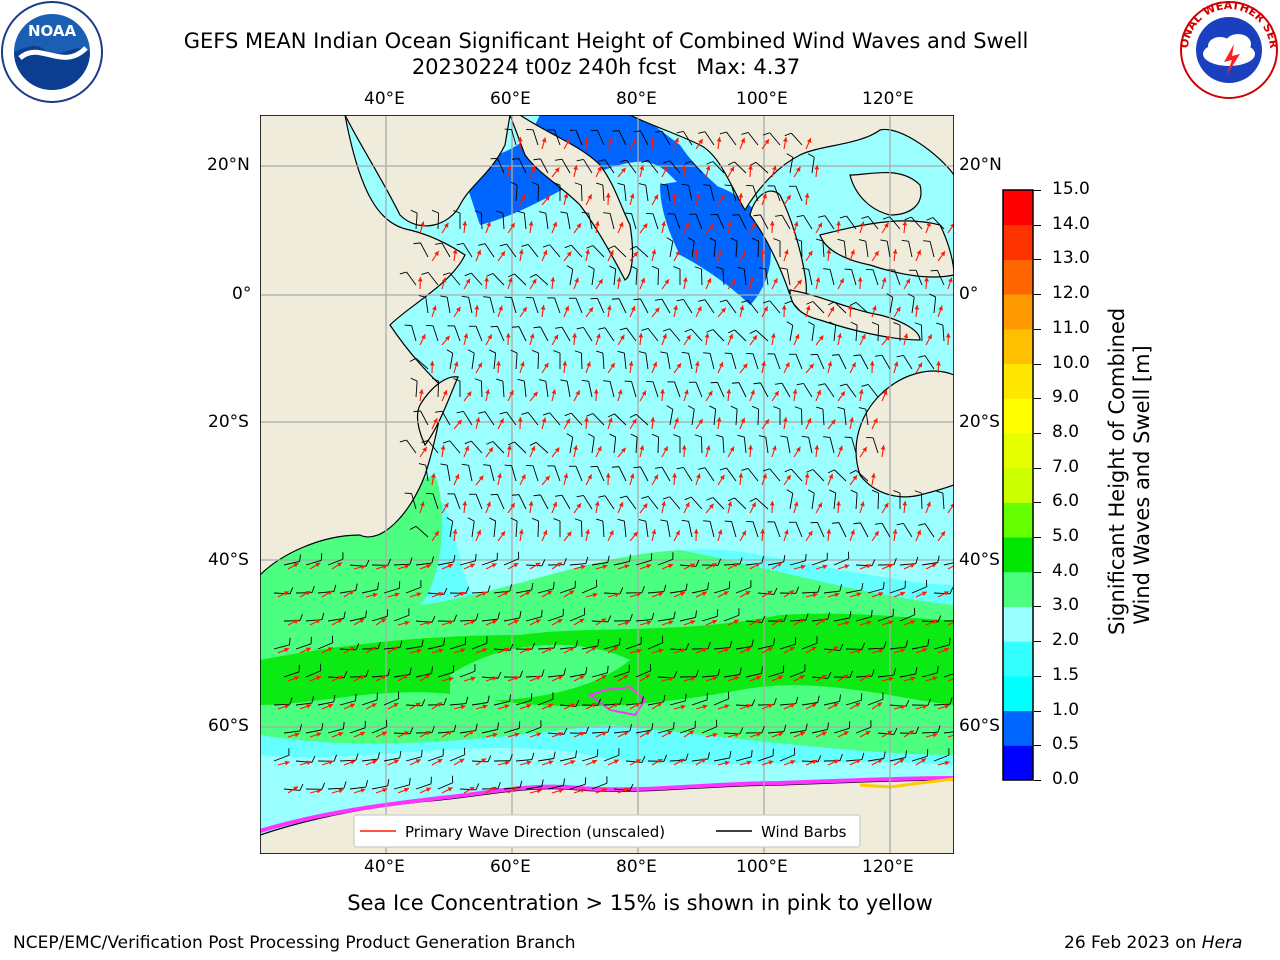 Image resolution: width=1280 pixels, height=960 pixels. Describe the element at coordinates (1071, 362) in the screenshot. I see `colorbar-tick-label: 10.0` at that location.